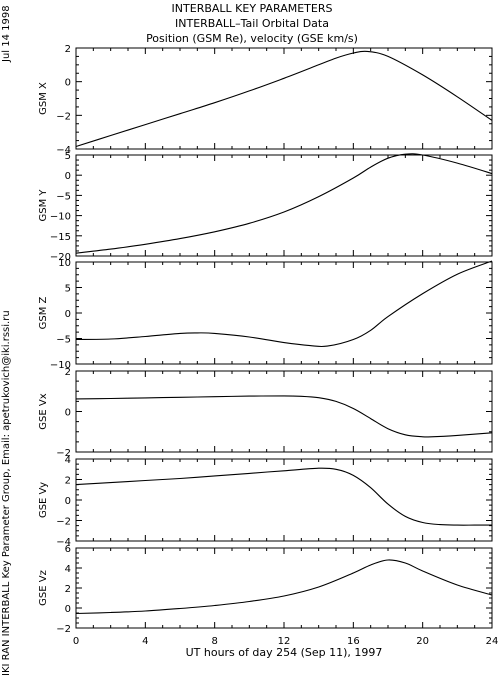 This screenshot has width=504, height=684. What do you see at coordinates (43, 500) in the screenshot?
I see `y-axis-label-5: GSE Vy` at bounding box center [43, 500].